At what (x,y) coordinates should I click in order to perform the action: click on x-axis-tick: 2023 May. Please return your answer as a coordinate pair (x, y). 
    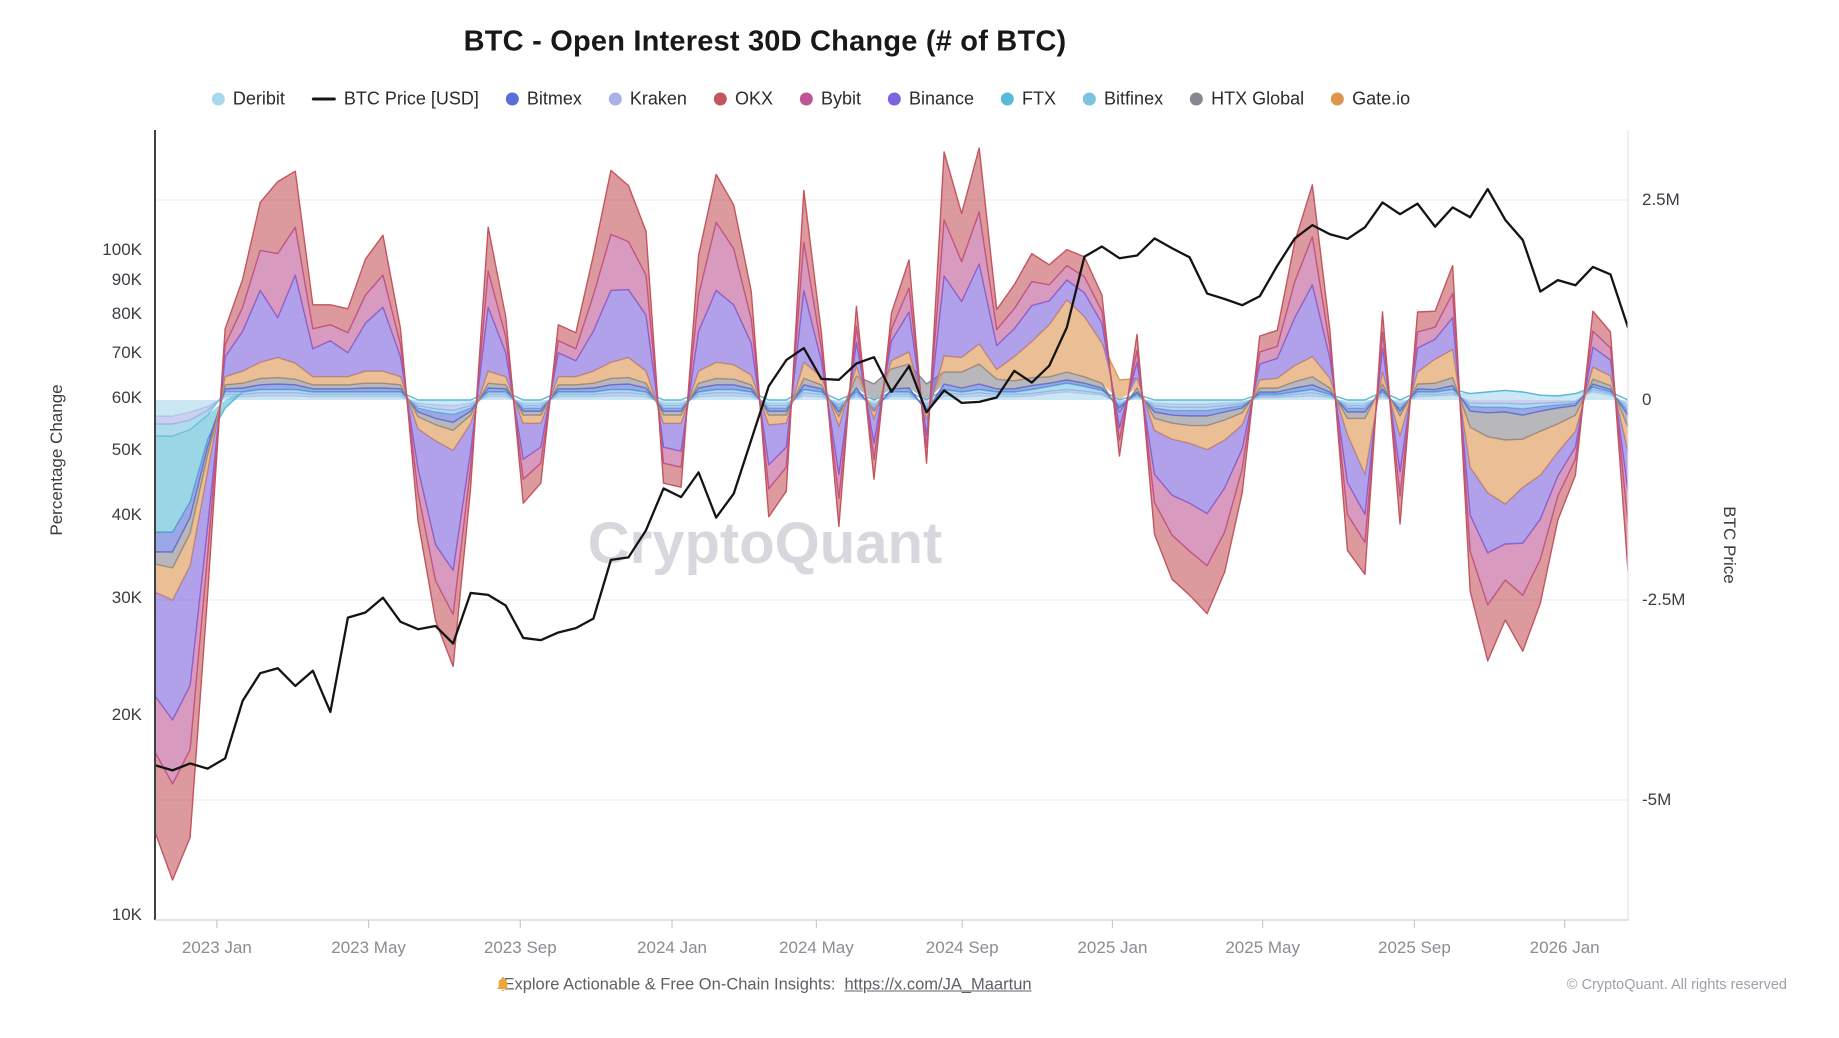
    Looking at the image, I should click on (368, 947).